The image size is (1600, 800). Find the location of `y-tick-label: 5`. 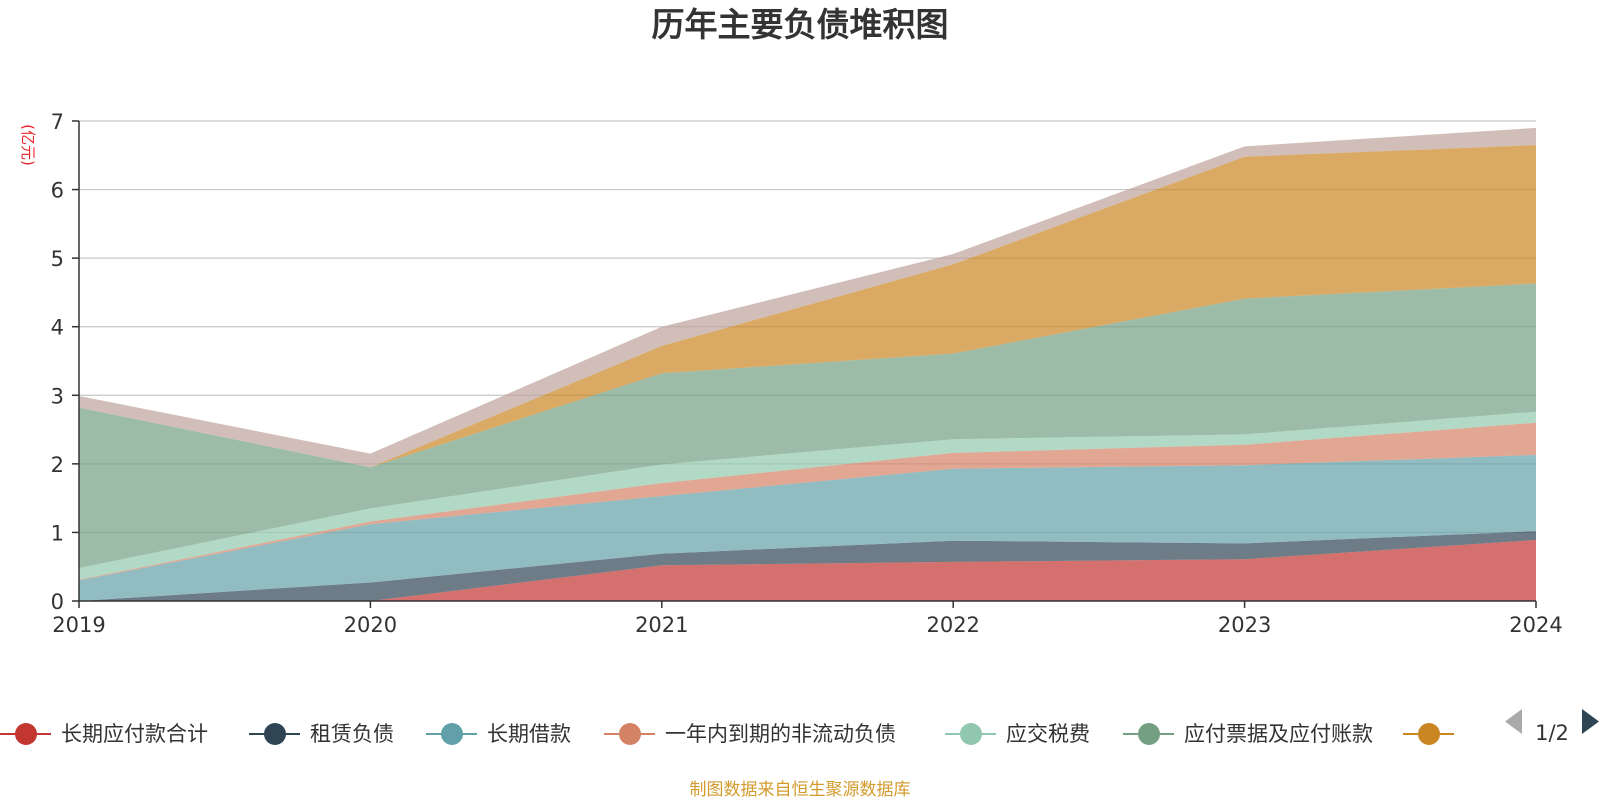

y-tick-label: 5 is located at coordinates (57, 259).